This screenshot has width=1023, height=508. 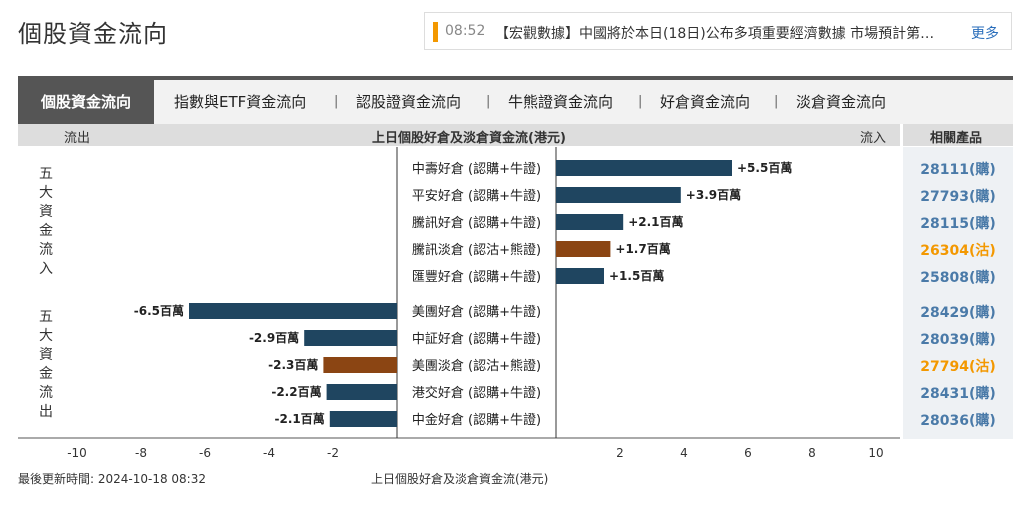 I want to click on data-label: -6.5百萬, so click(x=159, y=310).